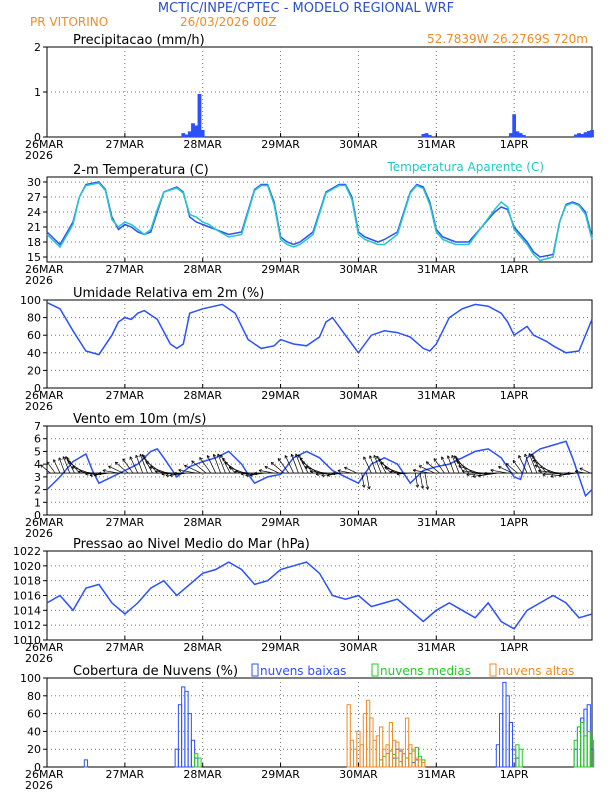  What do you see at coordinates (27, 625) in the screenshot?
I see `y-tick-label: 1012` at bounding box center [27, 625].